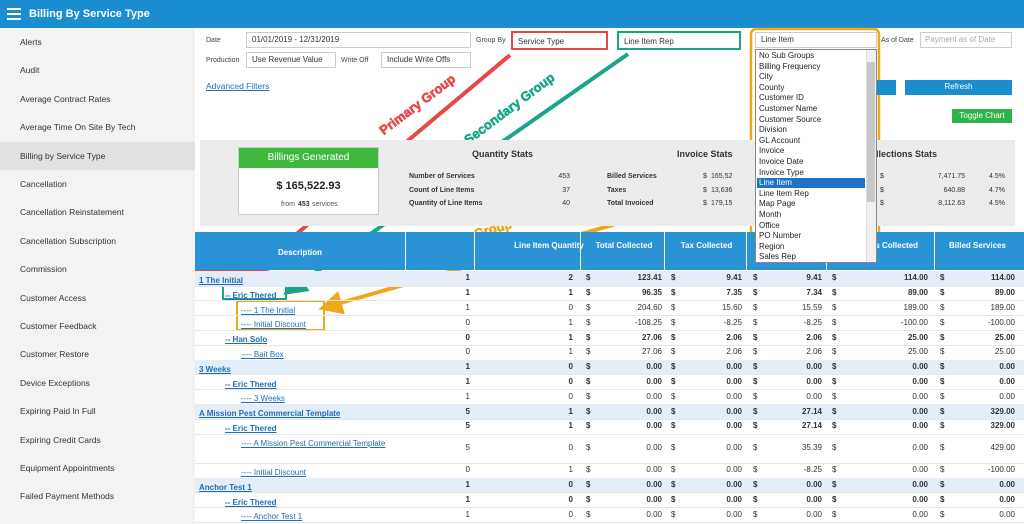 Image resolution: width=1024 pixels, height=524 pixels. Describe the element at coordinates (958, 87) in the screenshot. I see `refresh-button: Refresh` at that location.